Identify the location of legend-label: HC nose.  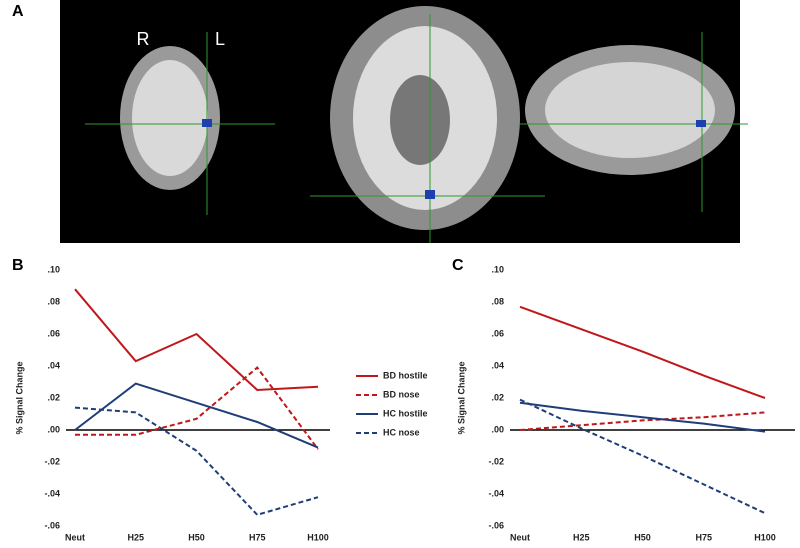
(401, 432).